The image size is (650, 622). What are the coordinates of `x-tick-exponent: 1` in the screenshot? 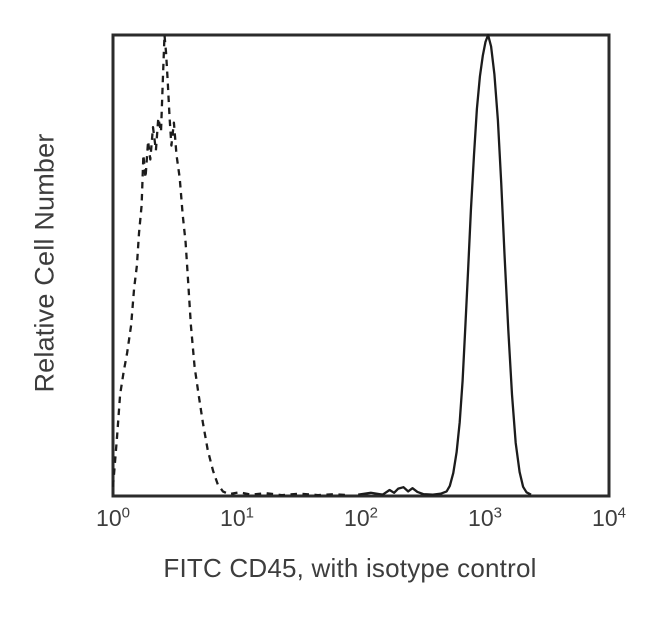 It's located at (249, 513).